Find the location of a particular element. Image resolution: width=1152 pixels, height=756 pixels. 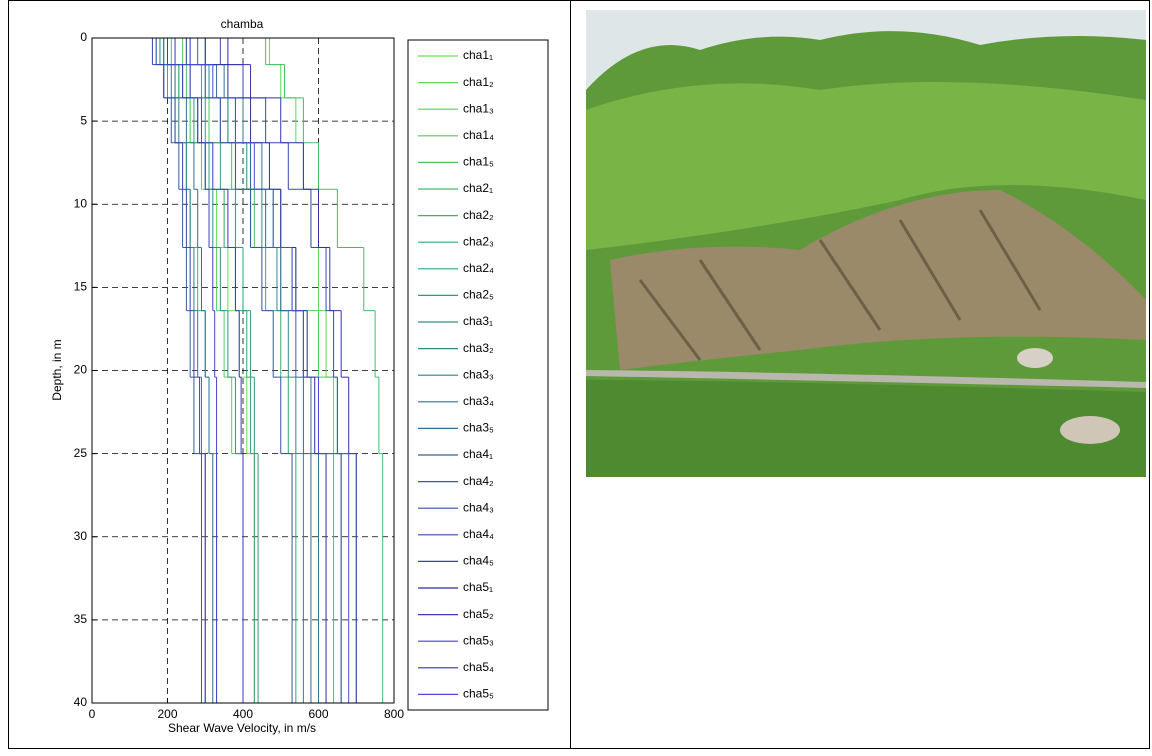

legend-label: cha2₅ is located at coordinates (478, 295).